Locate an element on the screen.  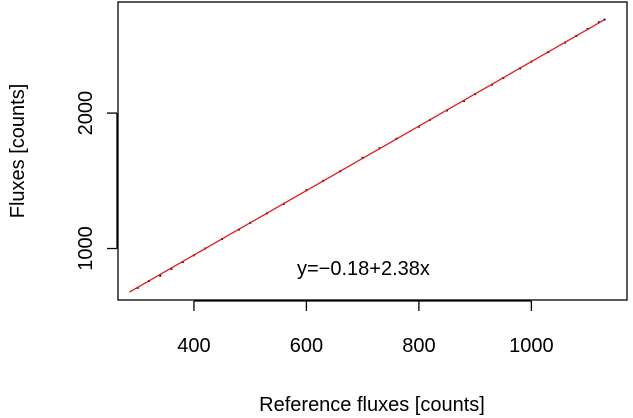
x-tick-label: 1000 is located at coordinates (531, 346).